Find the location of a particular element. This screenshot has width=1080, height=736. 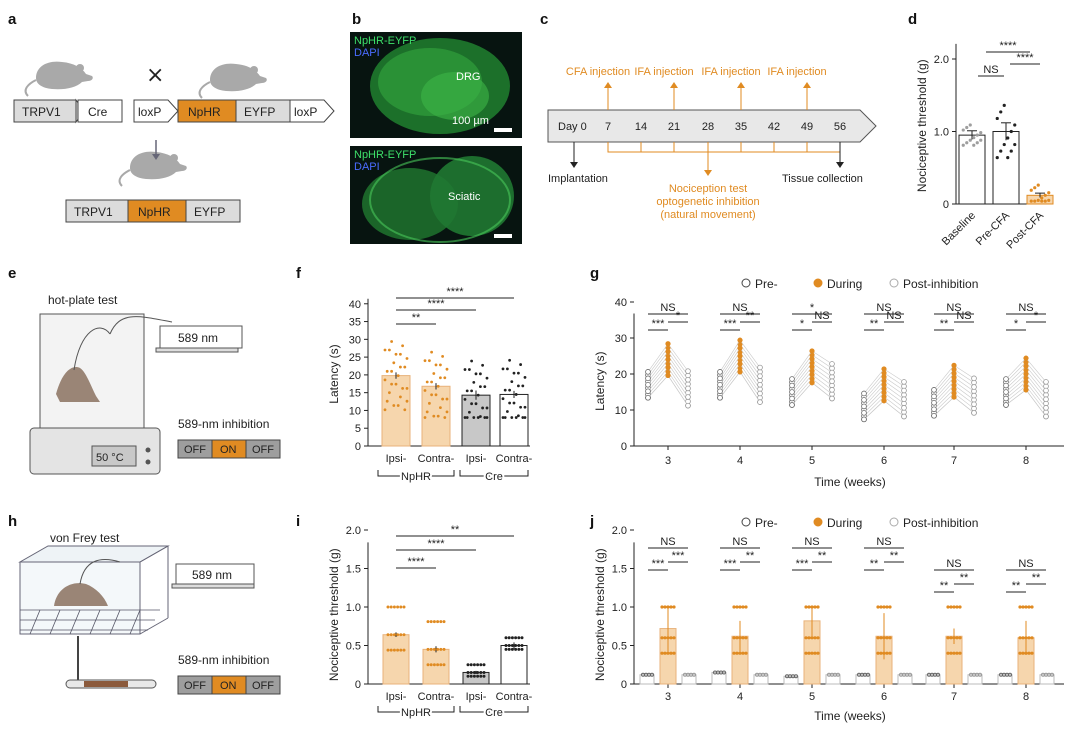

significance-label: ** is located at coordinates (750, 556).